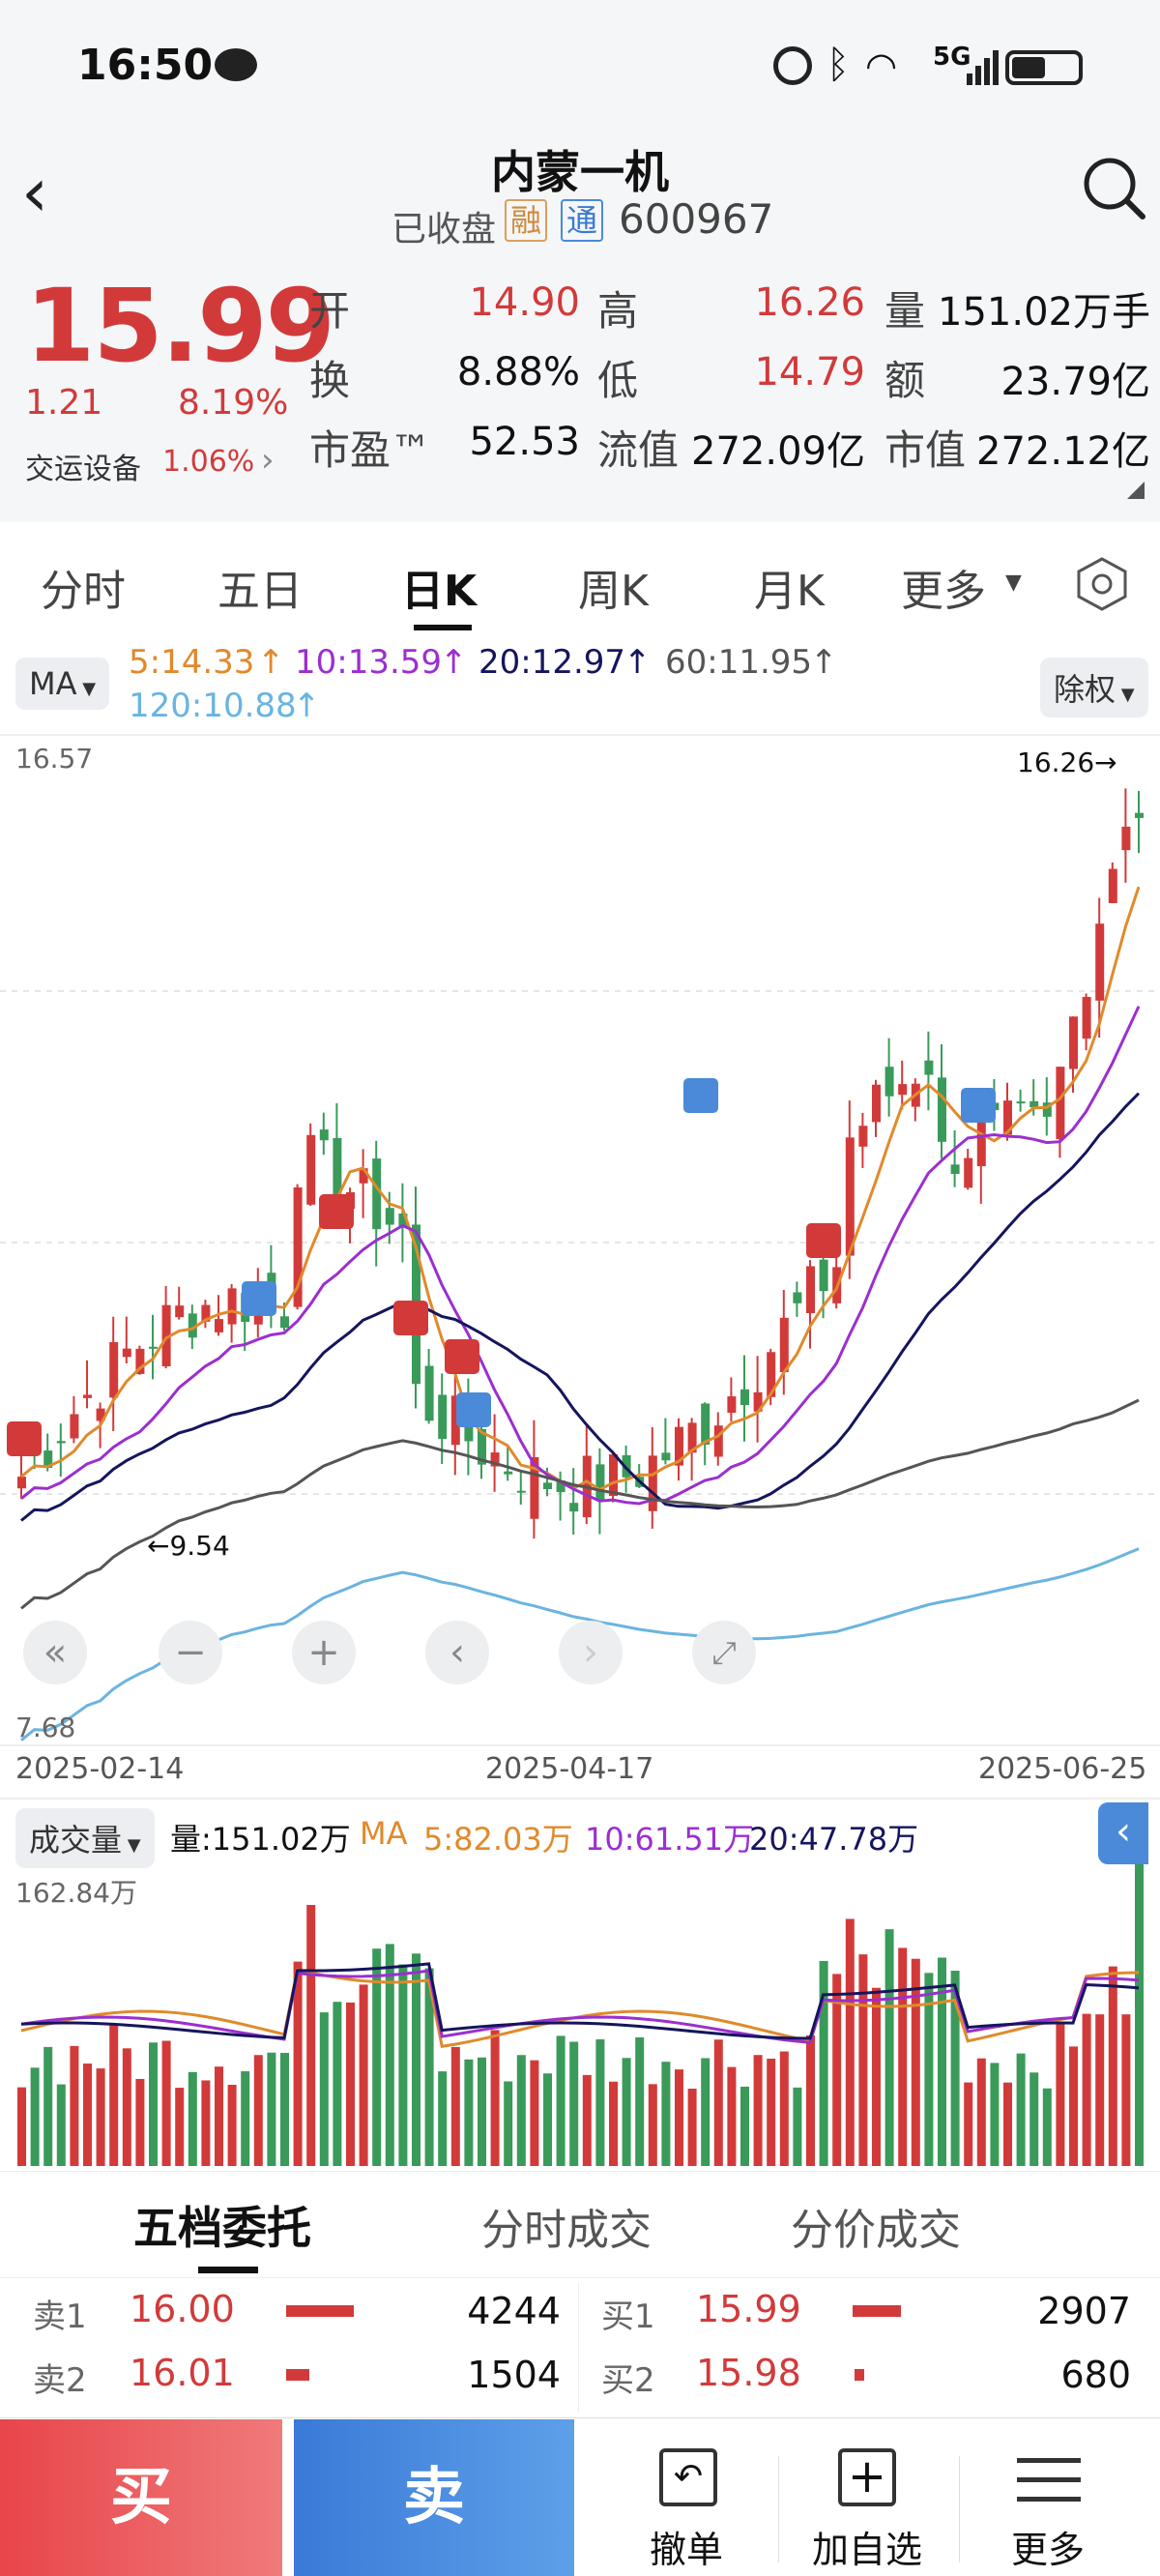  I want to click on tab-more: 更多, so click(944, 591).